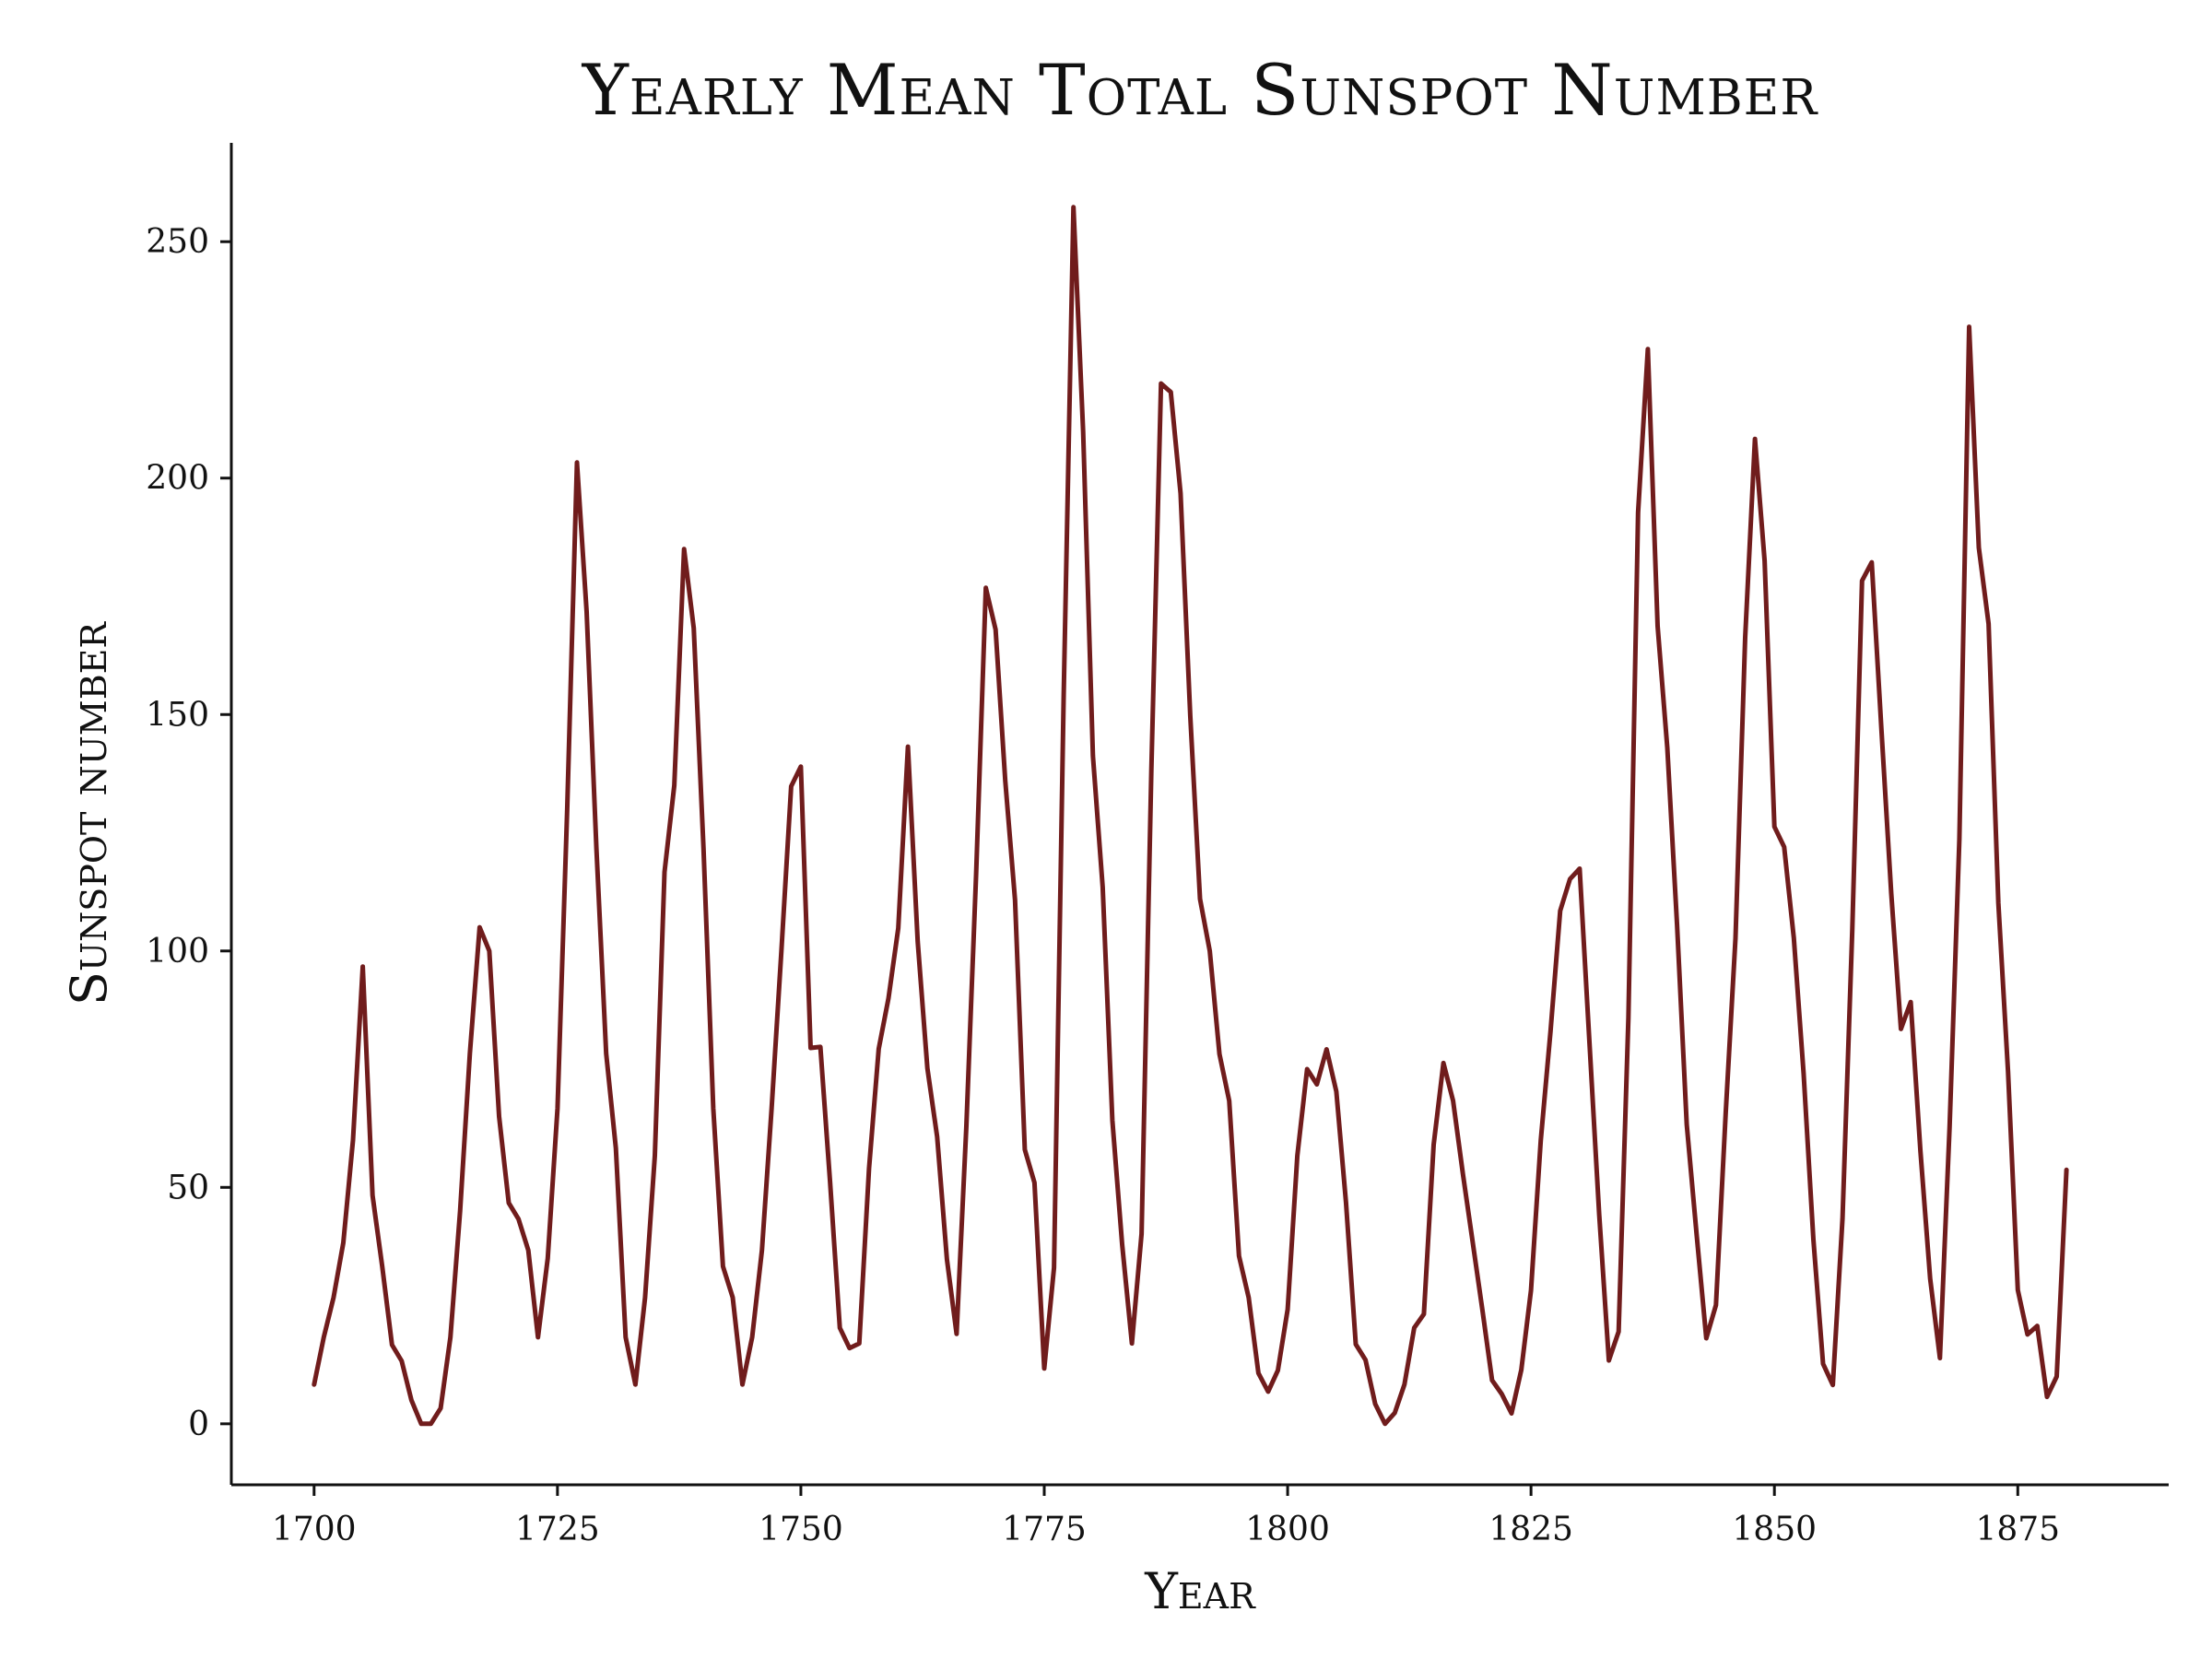 The width and height of the screenshot is (2212, 1659). I want to click on y-tick-label: 150, so click(177, 715).